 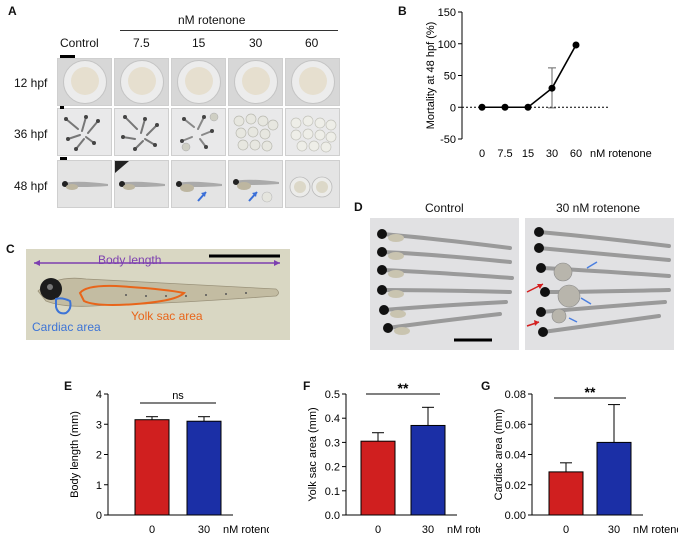 I want to click on y-tick-label: 0.08, so click(x=515, y=395).